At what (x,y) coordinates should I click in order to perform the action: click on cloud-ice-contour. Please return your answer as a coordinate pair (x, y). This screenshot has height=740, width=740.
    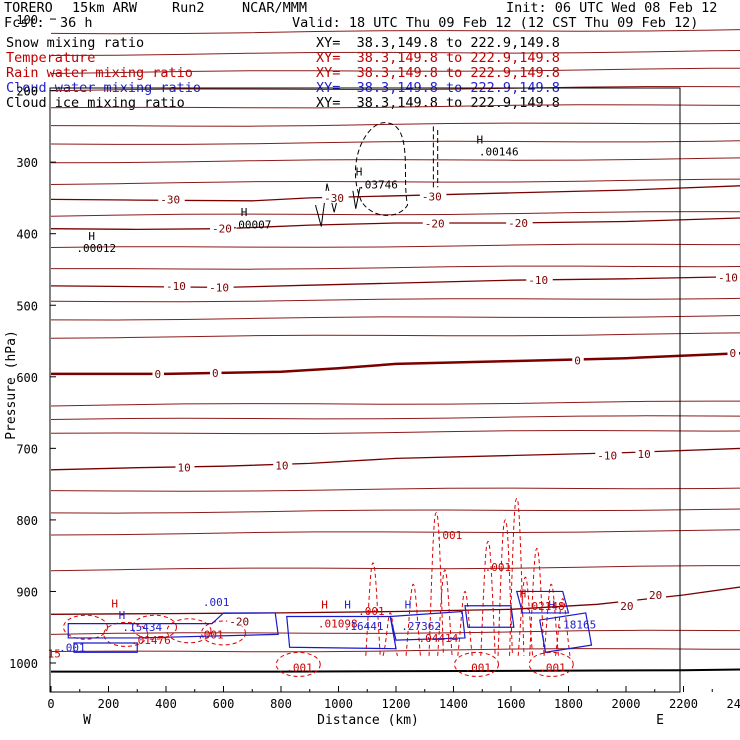
    Looking at the image, I should click on (381, 169).